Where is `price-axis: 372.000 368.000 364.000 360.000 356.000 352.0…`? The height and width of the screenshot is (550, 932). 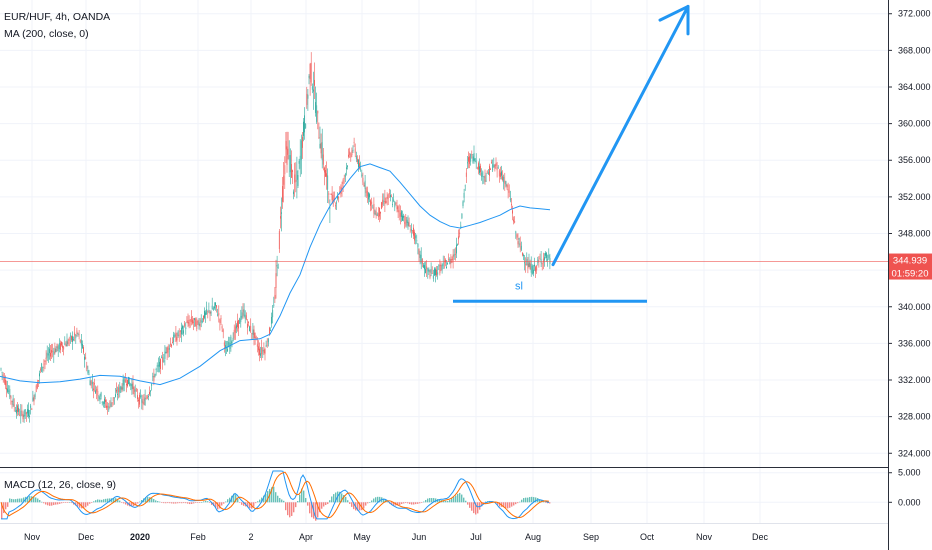 price-axis: 372.000 368.000 364.000 360.000 356.000 352.0… is located at coordinates (909, 234).